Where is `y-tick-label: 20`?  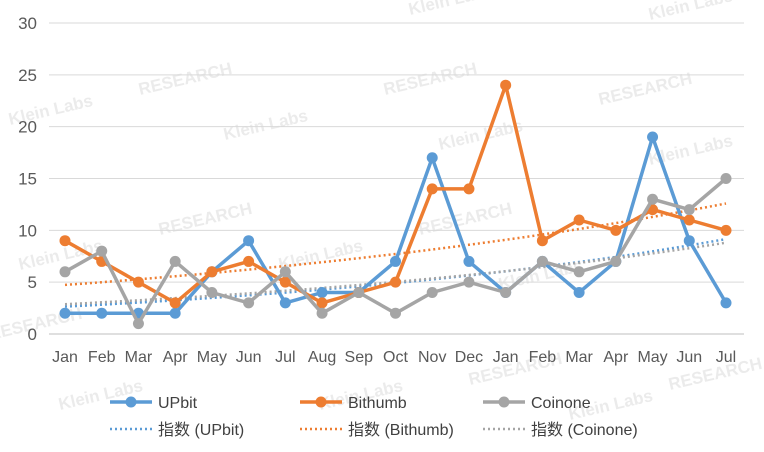 y-tick-label: 20 is located at coordinates (27, 127).